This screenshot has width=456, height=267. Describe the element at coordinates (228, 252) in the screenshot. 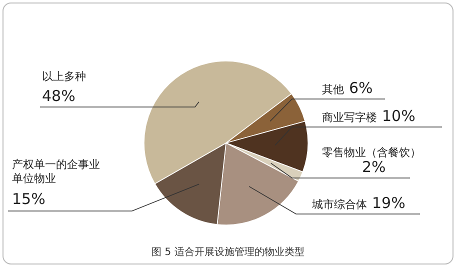

I see `text: 图 5 适合开展设施管理的物业类型` at that location.